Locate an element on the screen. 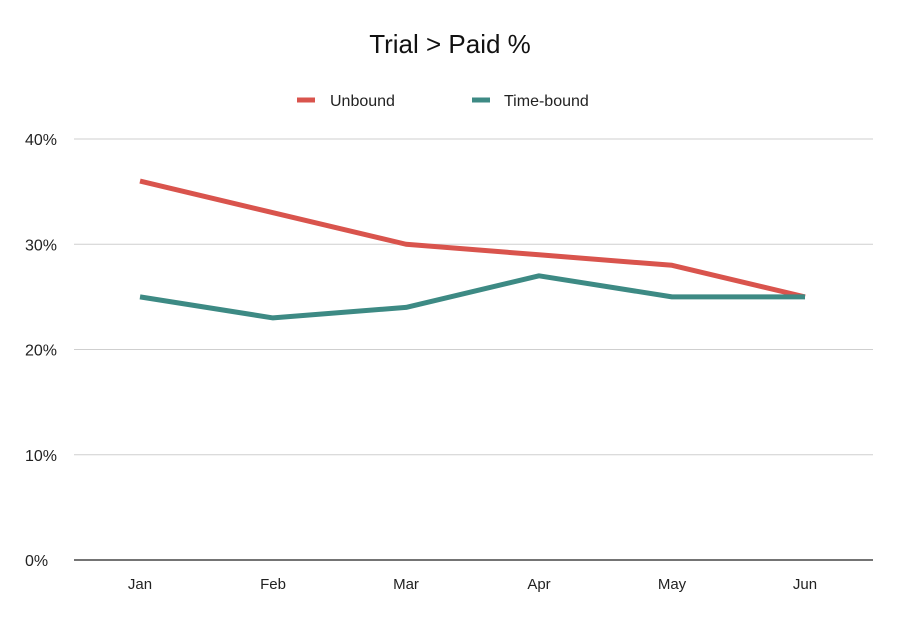  y-tick-10%: 10% is located at coordinates (41, 456).